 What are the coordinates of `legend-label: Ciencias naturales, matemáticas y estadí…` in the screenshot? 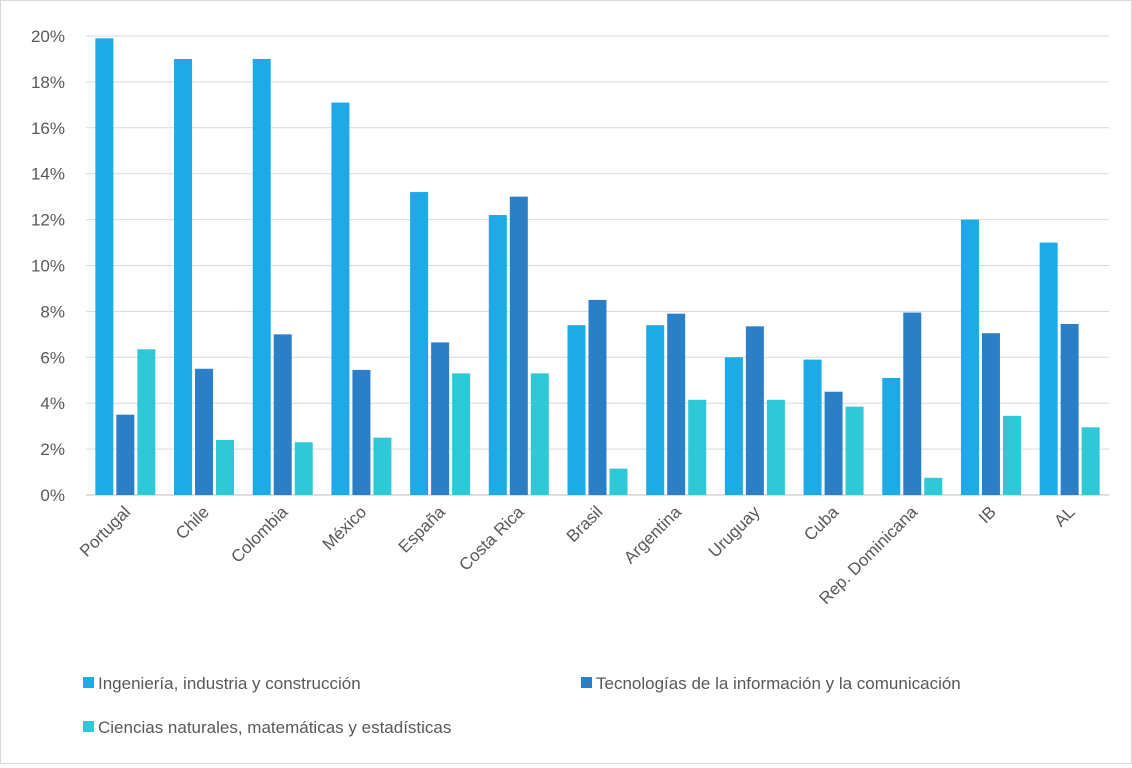 It's located at (274, 727).